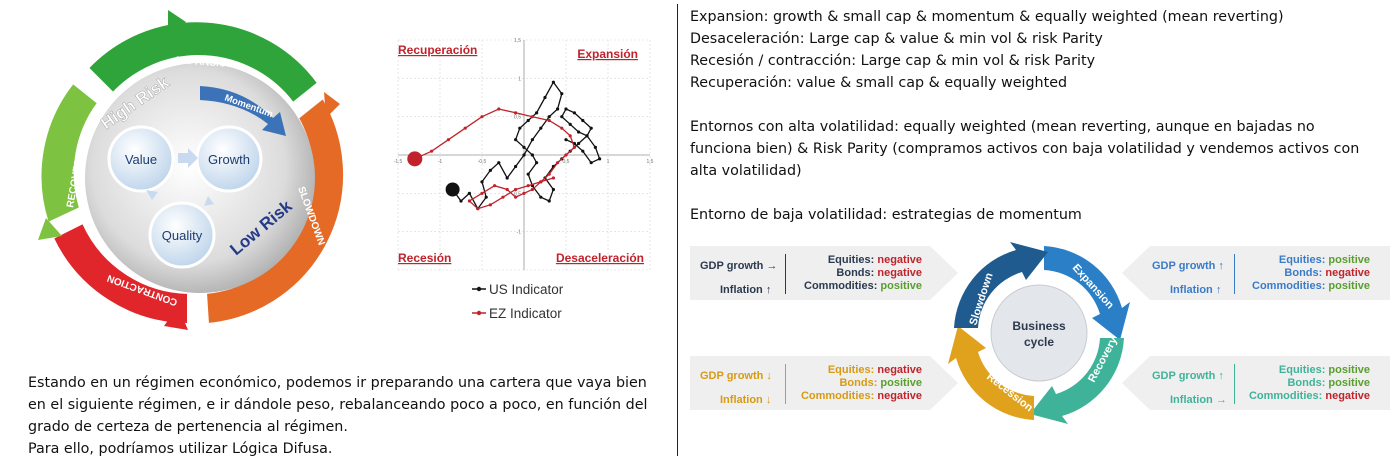  Describe the element at coordinates (746, 171) in the screenshot. I see `high-volatility-line: alta volatilidad)` at that location.